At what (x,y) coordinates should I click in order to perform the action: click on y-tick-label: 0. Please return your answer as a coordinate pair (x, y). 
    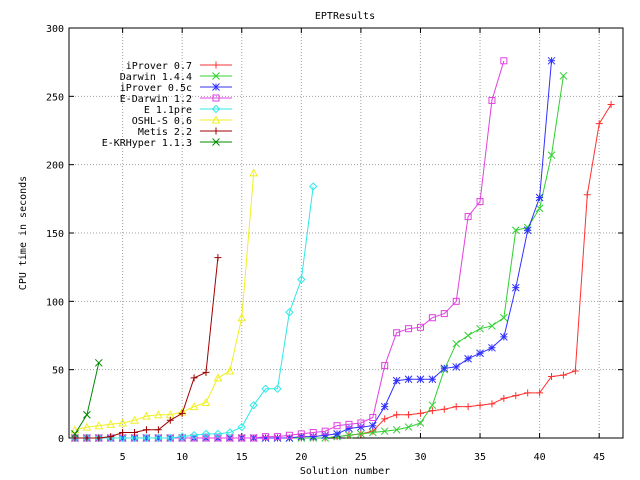
    Looking at the image, I should click on (61, 439).